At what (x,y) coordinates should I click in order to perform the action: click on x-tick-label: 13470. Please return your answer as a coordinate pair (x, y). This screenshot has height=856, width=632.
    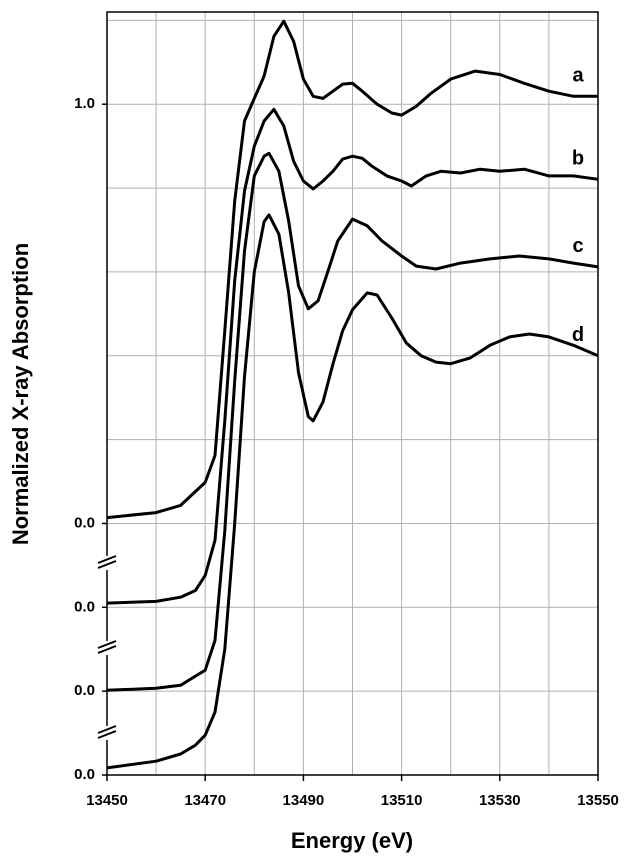
    Looking at the image, I should click on (205, 800).